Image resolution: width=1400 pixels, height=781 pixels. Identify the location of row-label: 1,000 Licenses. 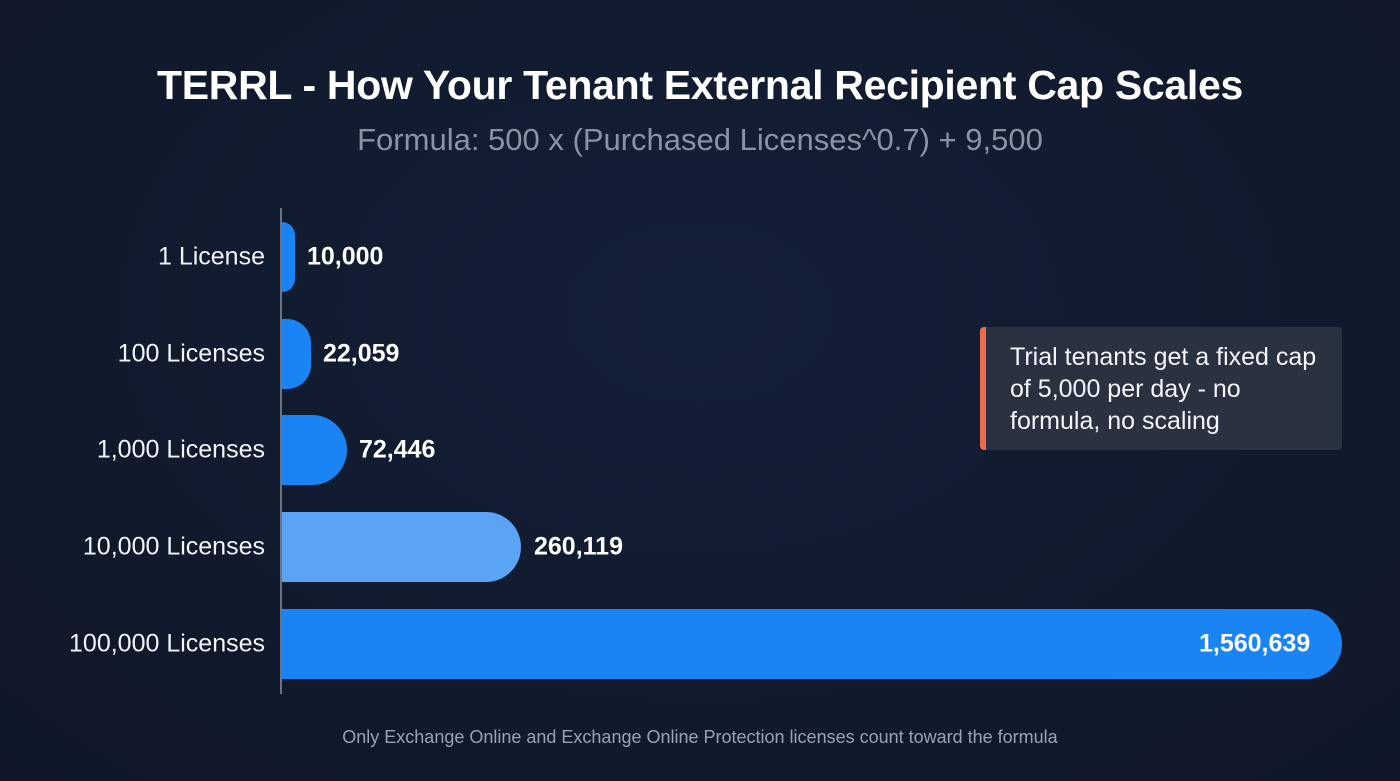
(180, 449).